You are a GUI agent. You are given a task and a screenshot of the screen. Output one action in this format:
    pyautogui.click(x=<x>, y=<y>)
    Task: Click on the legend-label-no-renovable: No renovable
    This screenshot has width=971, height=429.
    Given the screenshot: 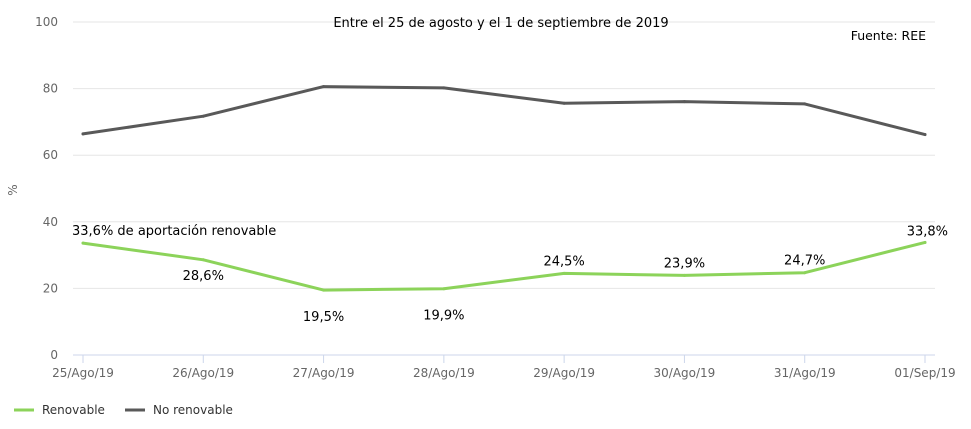 What is the action you would take?
    pyautogui.click(x=193, y=410)
    